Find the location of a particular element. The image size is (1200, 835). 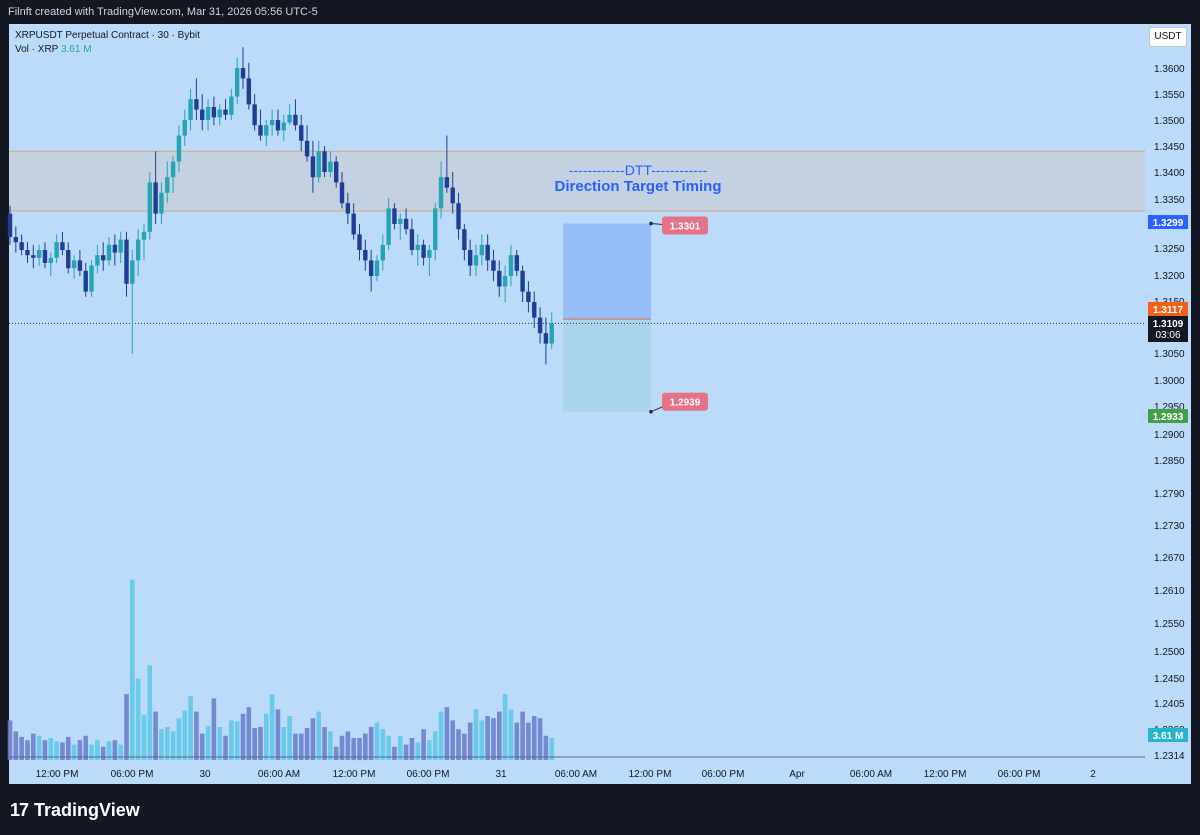

volume-axis-label-box is located at coordinates (1168, 735).